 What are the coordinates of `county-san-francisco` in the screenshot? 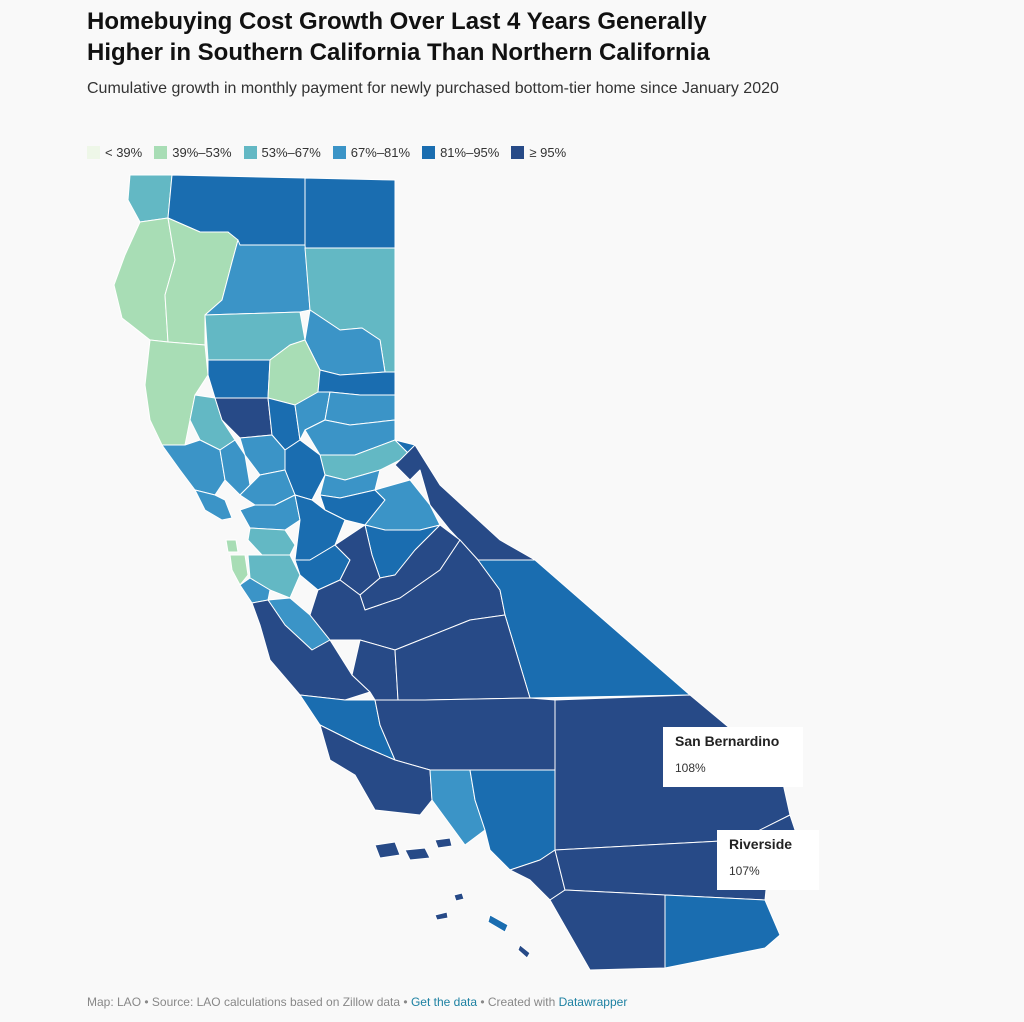 It's located at (232, 546).